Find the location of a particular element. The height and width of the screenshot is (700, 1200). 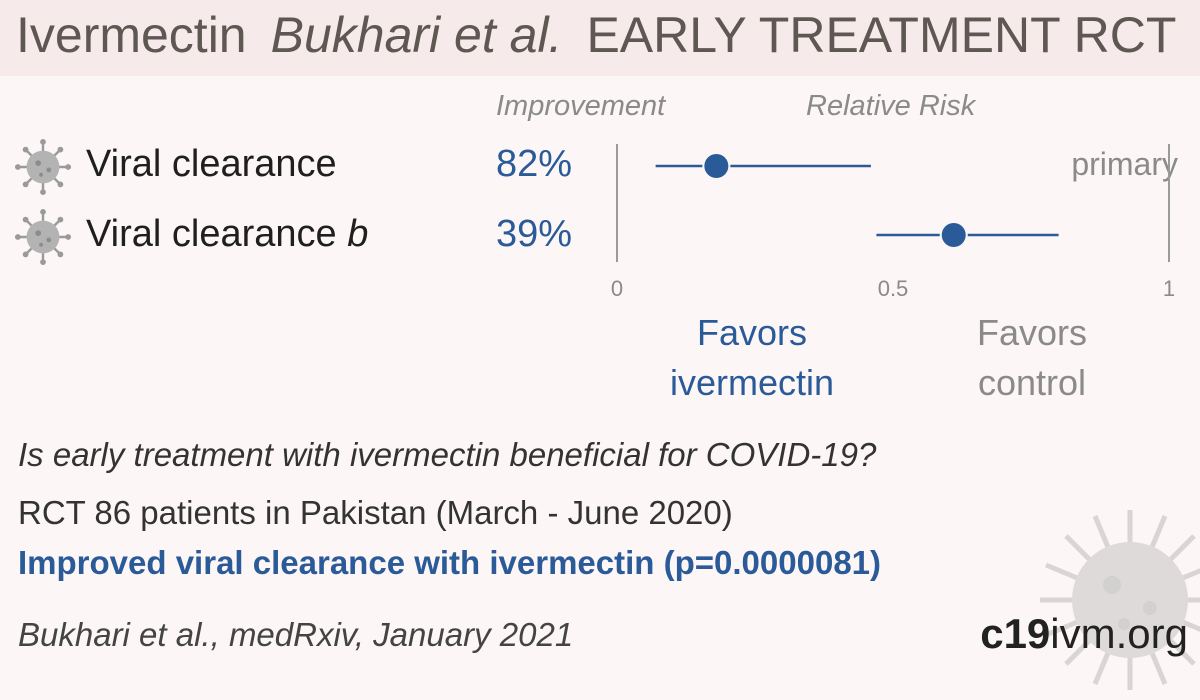

row-label-viral-clearance: Viral clearance is located at coordinates (211, 164).